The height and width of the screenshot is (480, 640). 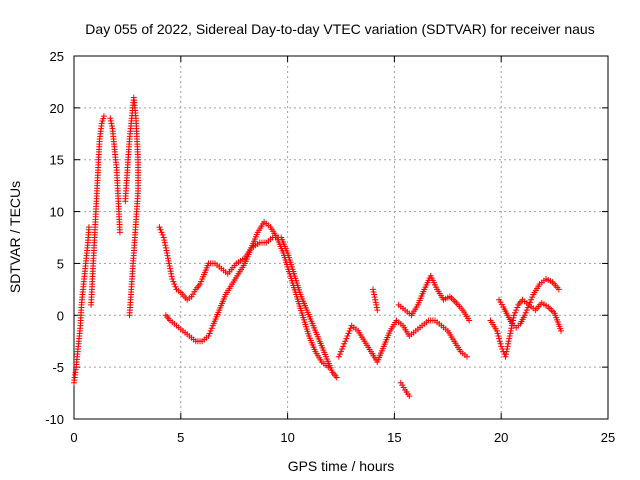 What do you see at coordinates (434, 298) in the screenshot?
I see `series-s10` at bounding box center [434, 298].